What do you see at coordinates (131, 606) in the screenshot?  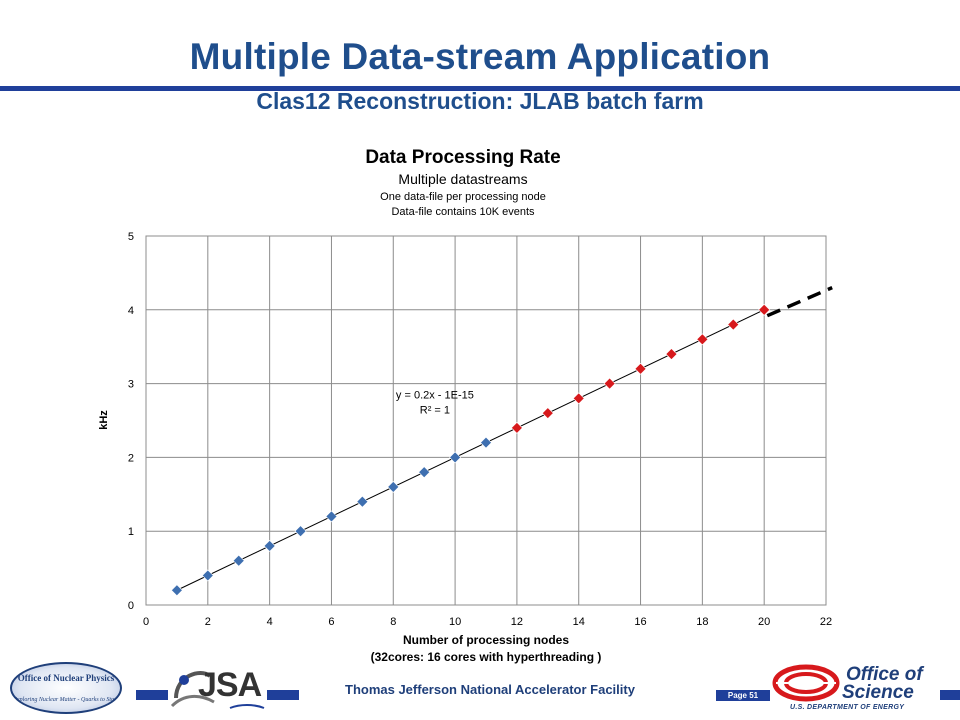 I see `y-tick-label: 0` at bounding box center [131, 606].